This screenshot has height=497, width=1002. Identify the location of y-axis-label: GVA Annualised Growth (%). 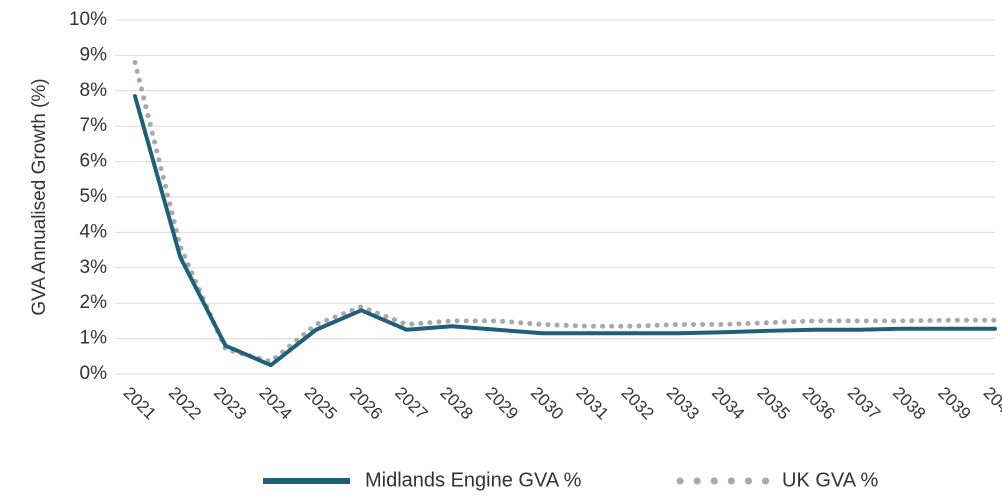
(39, 196).